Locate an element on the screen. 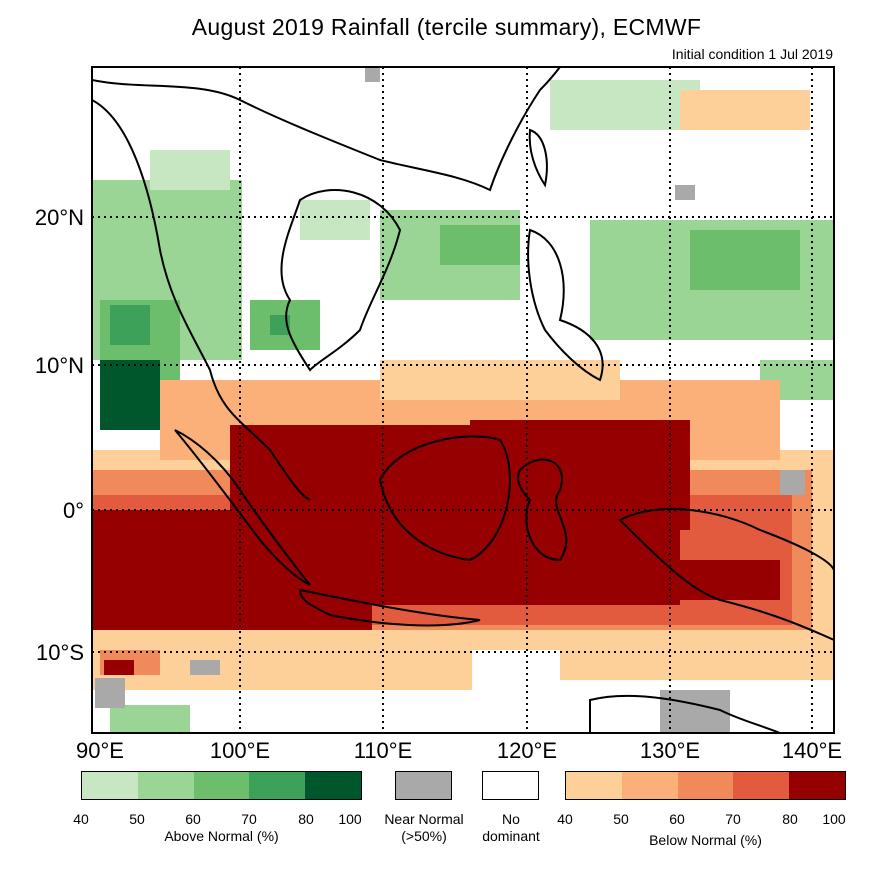 The image size is (893, 874). near-normal-swatch is located at coordinates (423, 785).